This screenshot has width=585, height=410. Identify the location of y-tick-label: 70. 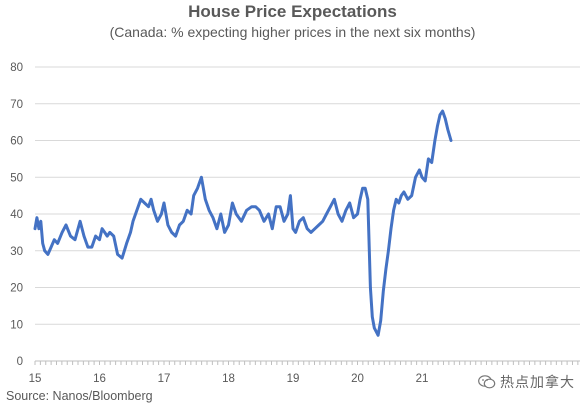
(16, 105).